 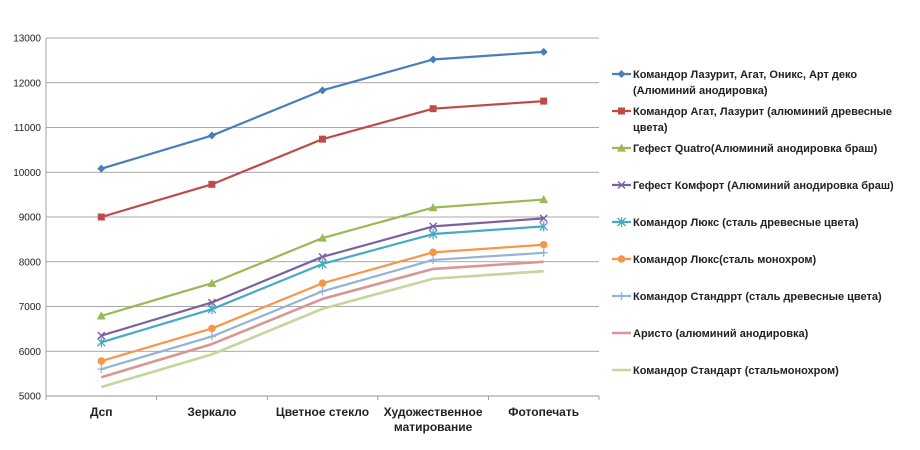 What do you see at coordinates (755, 149) in the screenshot?
I see `legend-label: Гефест Quatro(Алюминий анодировка браш)` at bounding box center [755, 149].